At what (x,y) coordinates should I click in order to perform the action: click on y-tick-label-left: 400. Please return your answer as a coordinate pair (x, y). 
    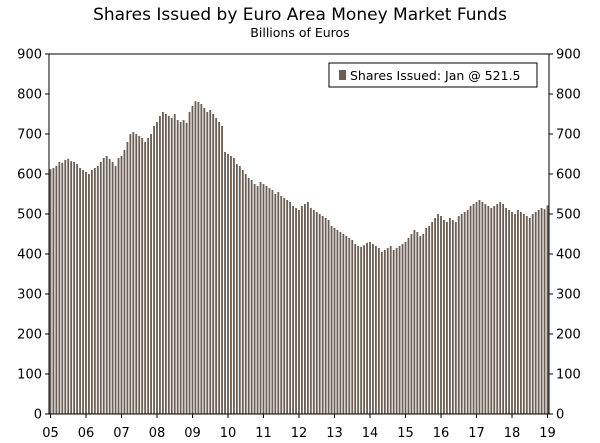
    Looking at the image, I should click on (29, 255).